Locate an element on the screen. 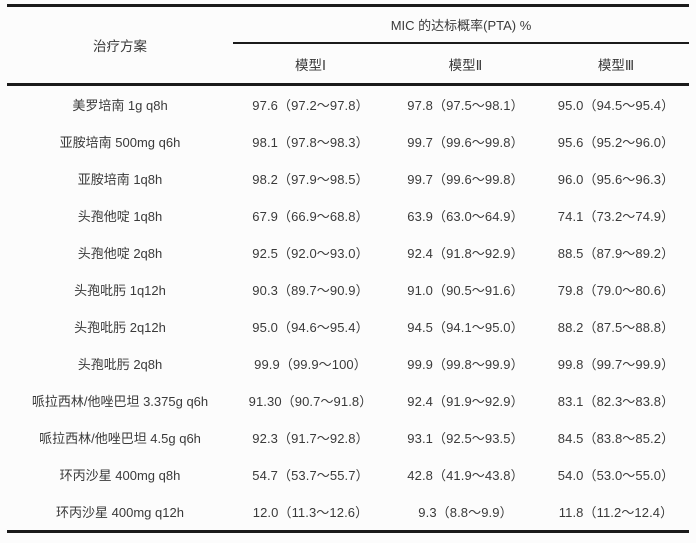  model-2-header: 模型Ⅱ is located at coordinates (465, 65).